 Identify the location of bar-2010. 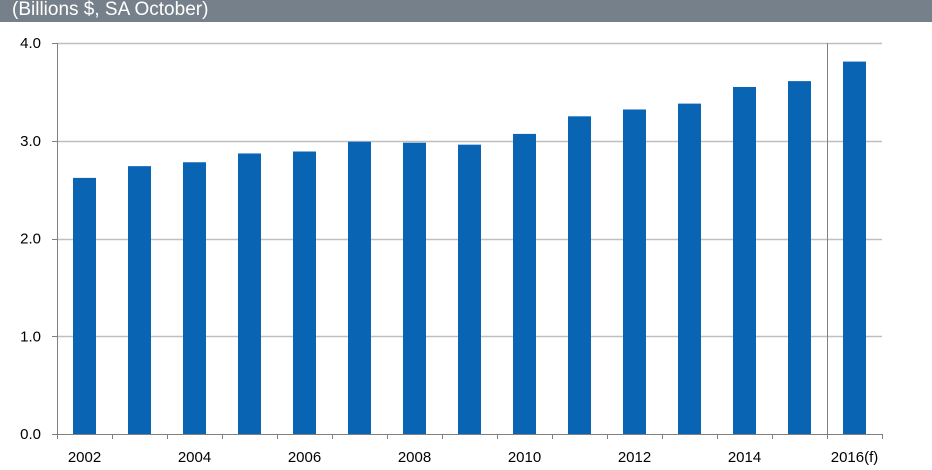
(524, 283).